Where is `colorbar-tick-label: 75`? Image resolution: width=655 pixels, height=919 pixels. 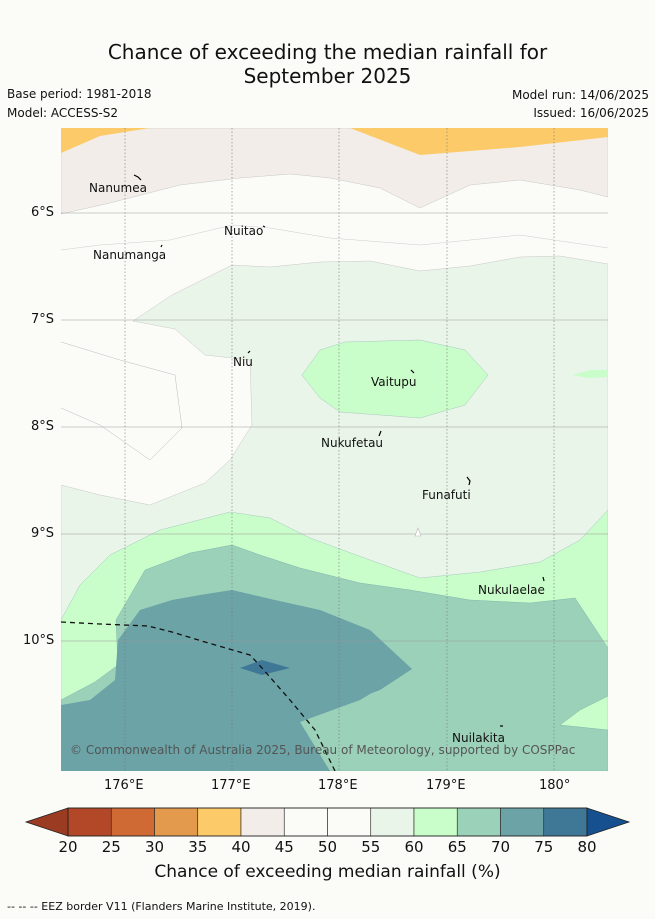
colorbar-tick-label: 75 is located at coordinates (544, 847).